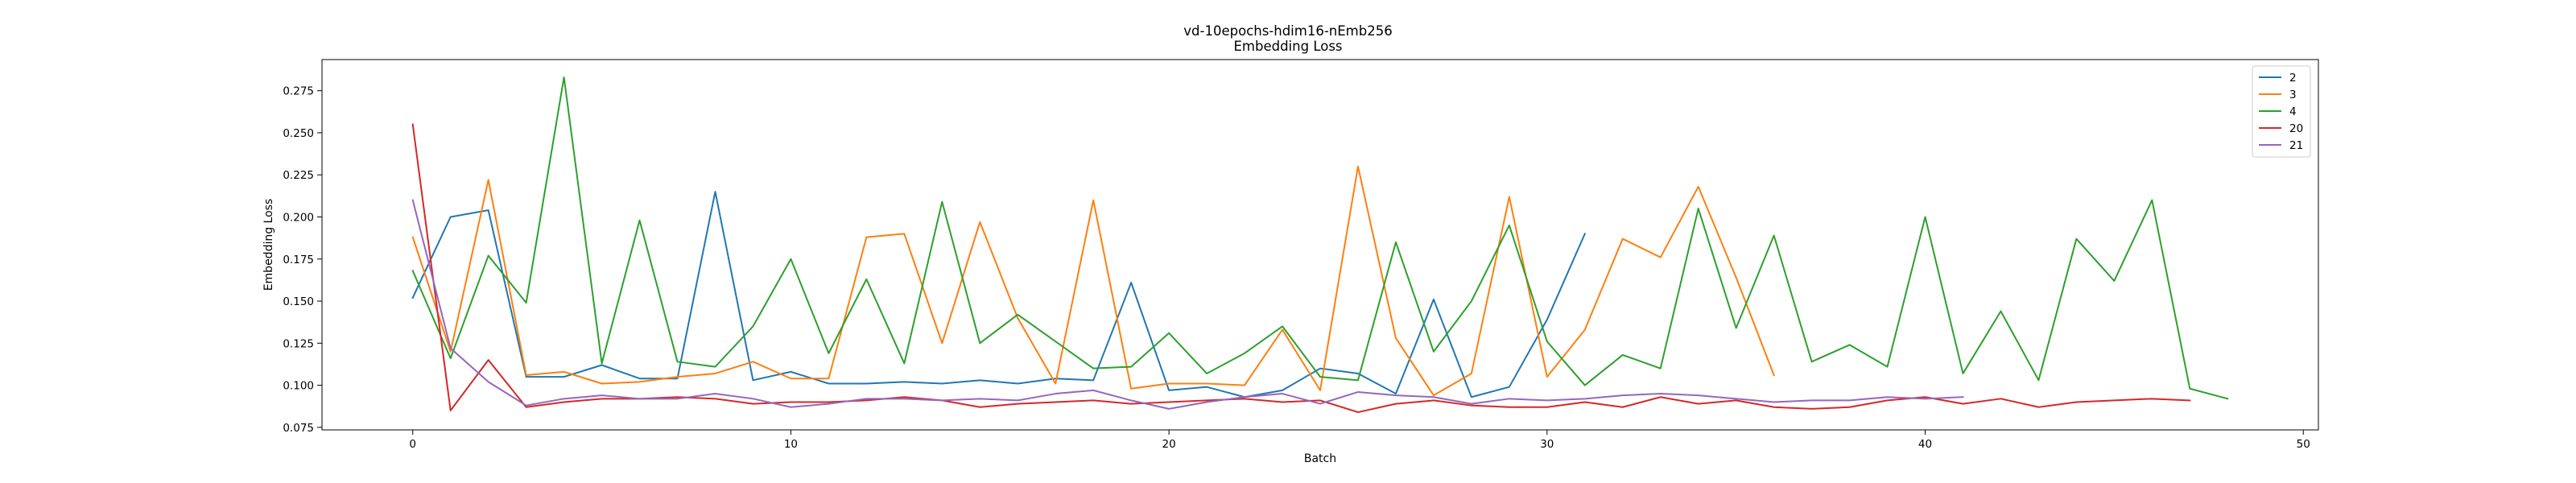 The height and width of the screenshot is (483, 2576). Describe the element at coordinates (298, 260) in the screenshot. I see `y-tick-label: 0.175` at that location.